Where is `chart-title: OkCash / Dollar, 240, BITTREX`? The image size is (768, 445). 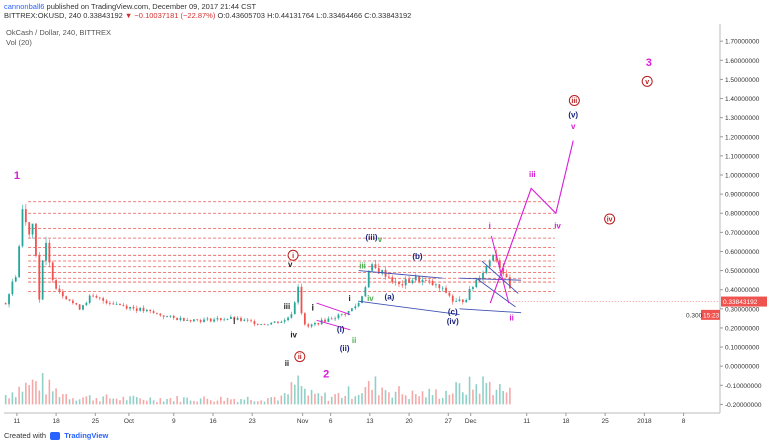 chart-title: OkCash / Dollar, 240, BITTREX is located at coordinates (59, 32).